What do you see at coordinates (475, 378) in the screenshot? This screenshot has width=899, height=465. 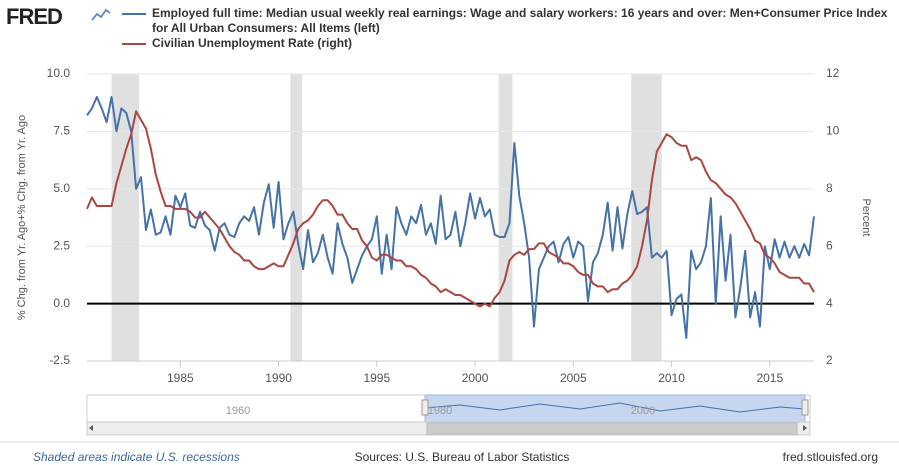 I see `x-tick-label: 2000` at bounding box center [475, 378].